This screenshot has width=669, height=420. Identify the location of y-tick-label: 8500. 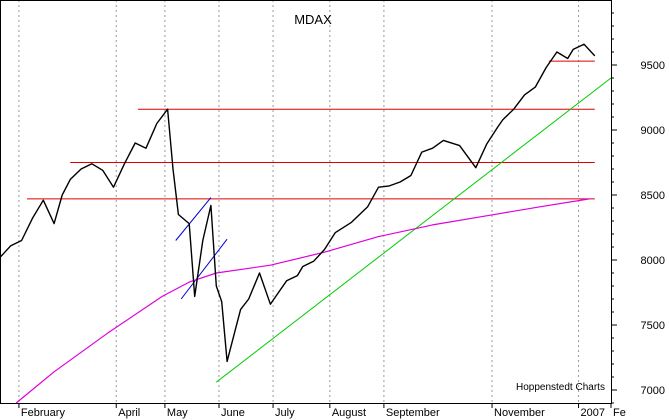
(653, 196).